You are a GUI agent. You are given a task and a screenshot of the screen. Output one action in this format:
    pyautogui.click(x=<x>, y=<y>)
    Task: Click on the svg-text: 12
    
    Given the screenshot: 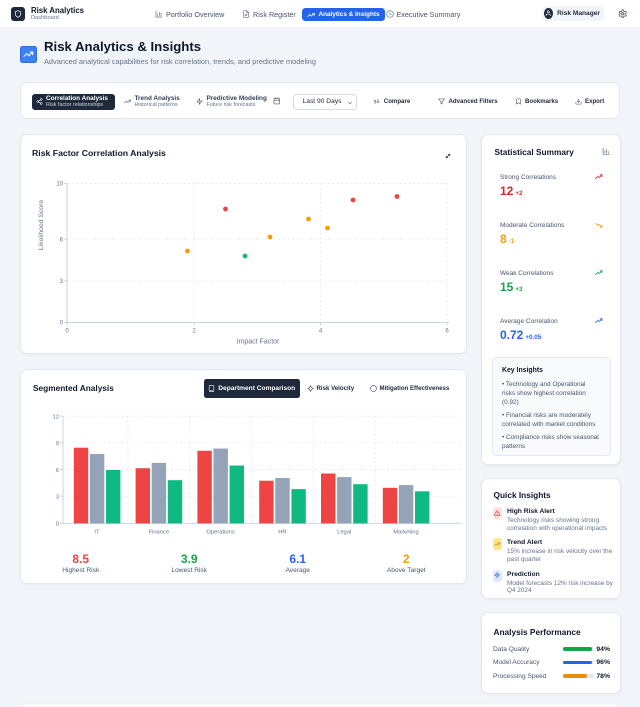 What is the action you would take?
    pyautogui.click(x=55, y=417)
    